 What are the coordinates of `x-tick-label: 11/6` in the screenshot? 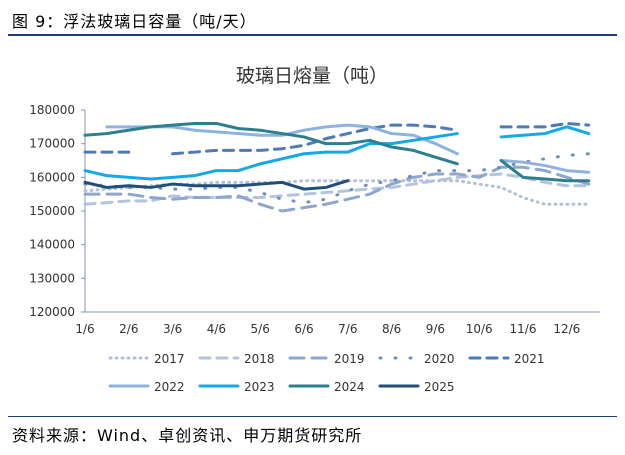 It's located at (523, 329).